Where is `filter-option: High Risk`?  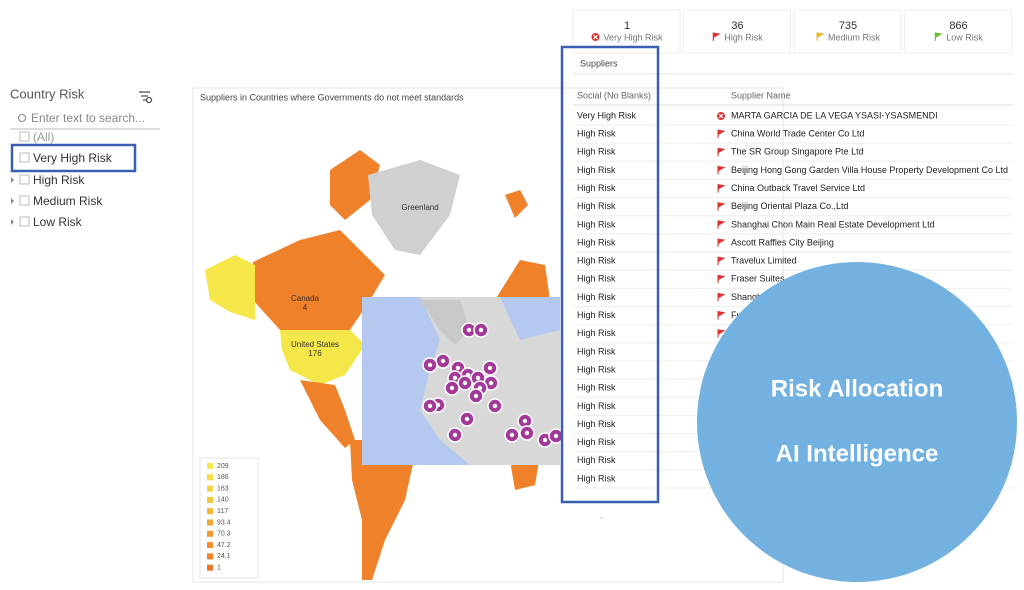 filter-option: High Risk is located at coordinates (59, 180).